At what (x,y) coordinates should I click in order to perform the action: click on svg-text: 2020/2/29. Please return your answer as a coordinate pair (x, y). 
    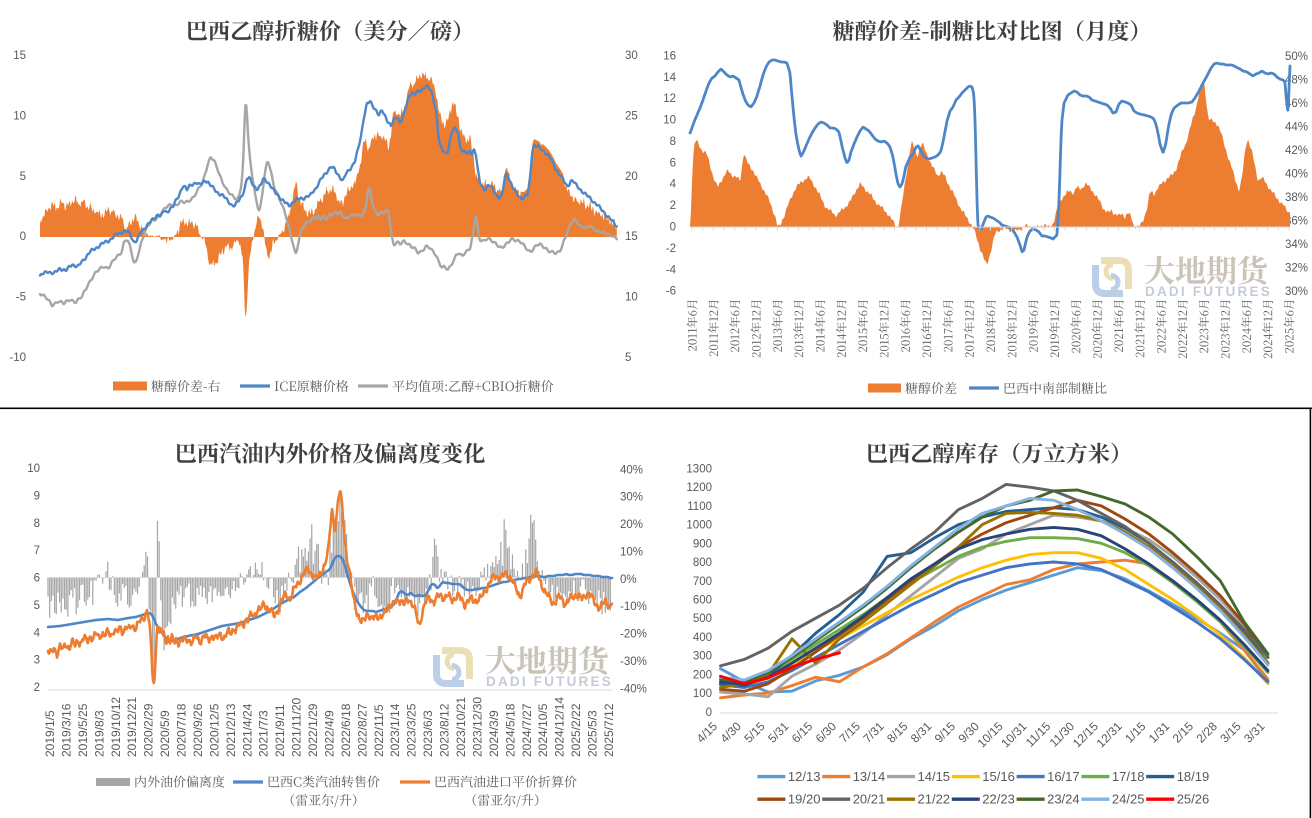
    Looking at the image, I should click on (149, 730).